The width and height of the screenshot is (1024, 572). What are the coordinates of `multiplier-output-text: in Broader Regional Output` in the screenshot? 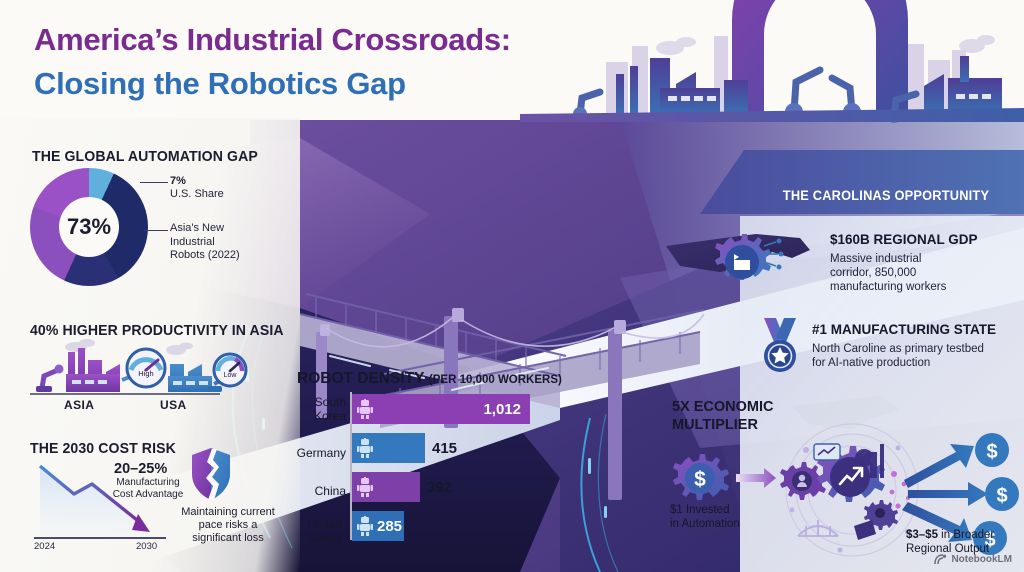 It's located at (950, 542).